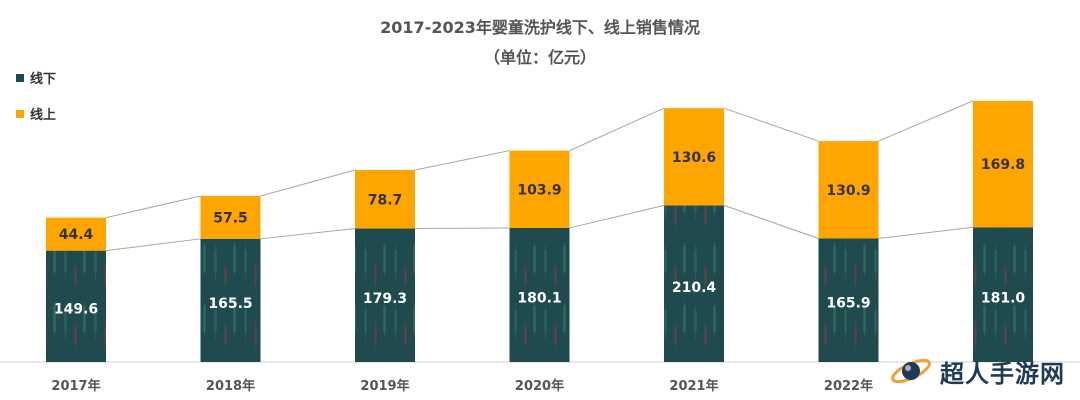 The width and height of the screenshot is (1080, 400). I want to click on chart-subtitle: （单位：亿元）, so click(539, 57).